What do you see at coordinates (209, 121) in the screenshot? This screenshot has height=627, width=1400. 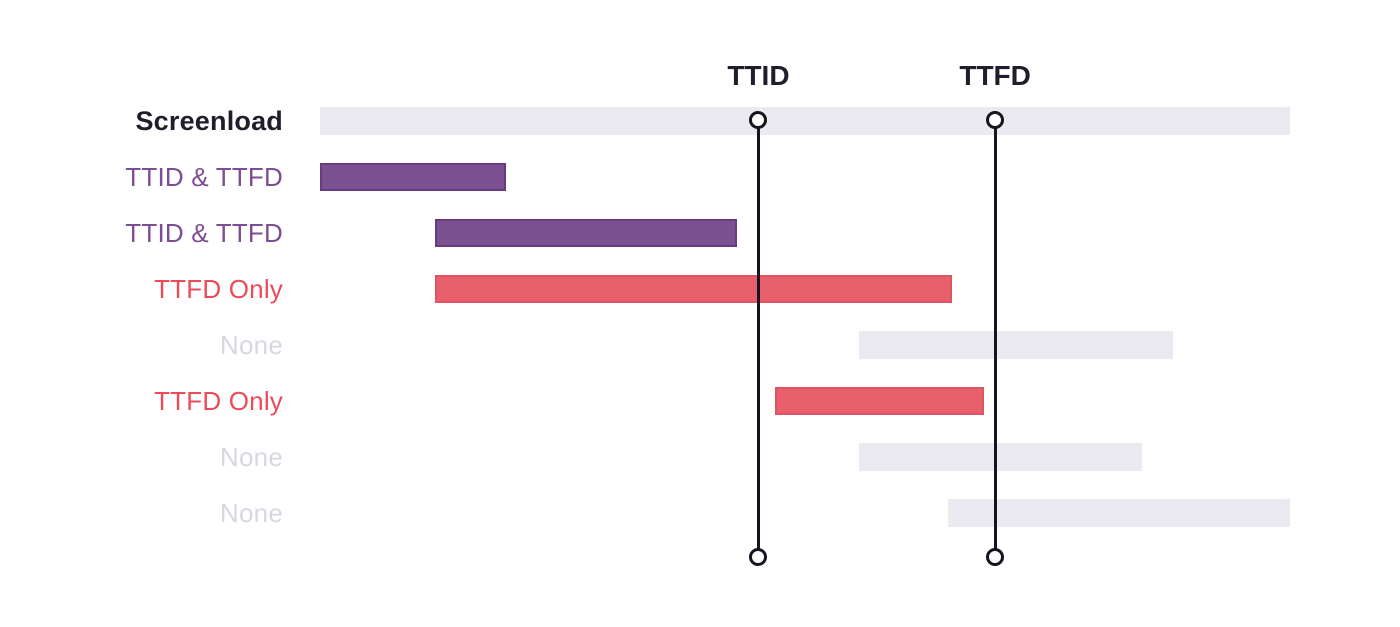 I see `row-label: Screenload` at bounding box center [209, 121].